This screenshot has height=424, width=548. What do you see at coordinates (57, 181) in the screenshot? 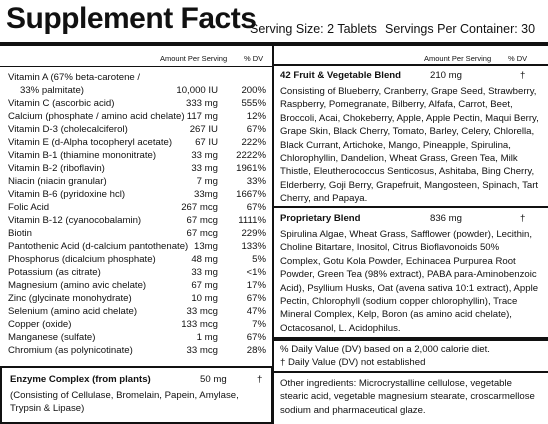
I see `nutrient-name: Niacin (niacin granular)` at bounding box center [57, 181].